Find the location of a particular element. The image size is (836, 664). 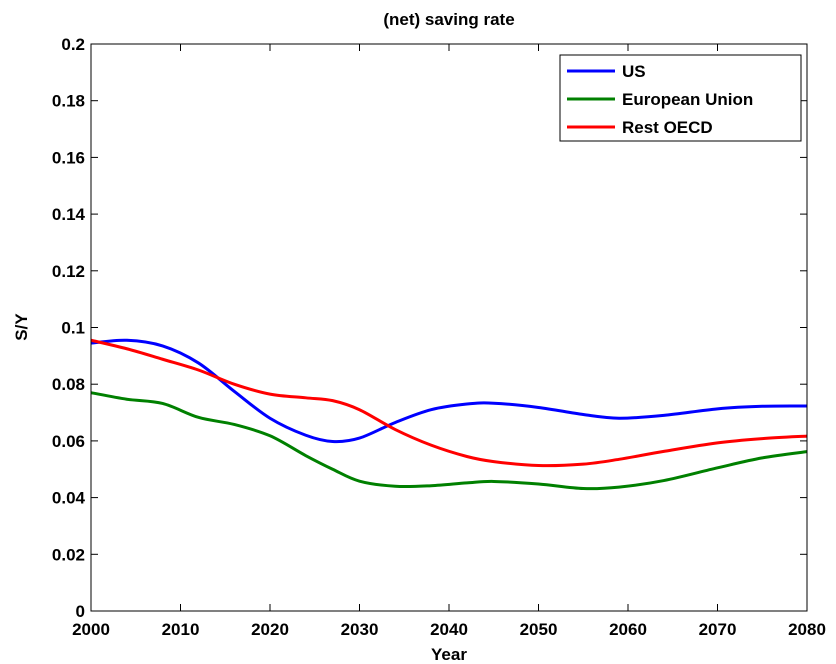

x-tick-label: 2060 is located at coordinates (628, 629).